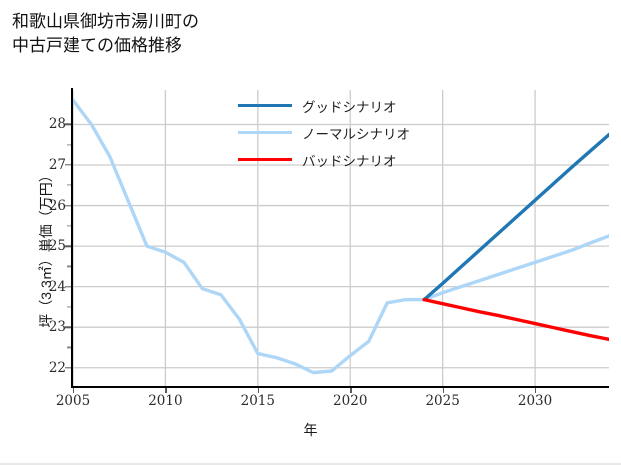 The image size is (621, 465). I want to click on chart-legend: グッドシナリオ ノーマルシナリオ バッドシナリオ, so click(338, 132).